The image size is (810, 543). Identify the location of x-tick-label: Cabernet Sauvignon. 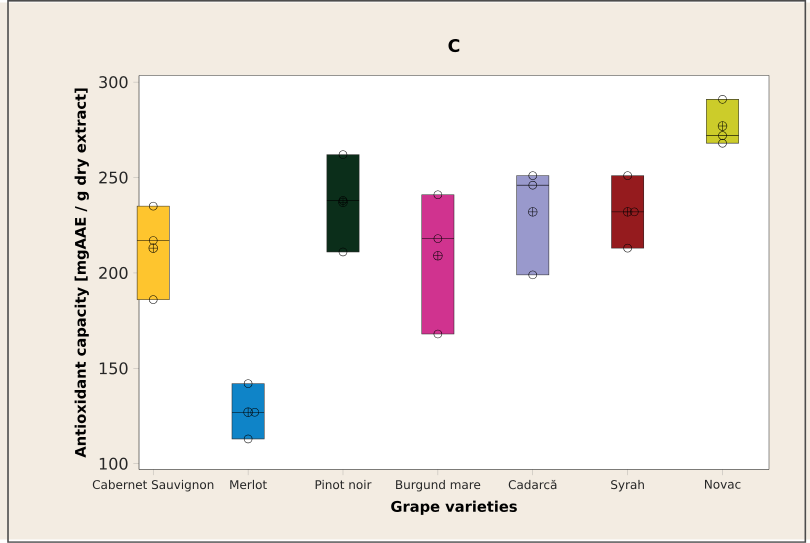
(153, 486).